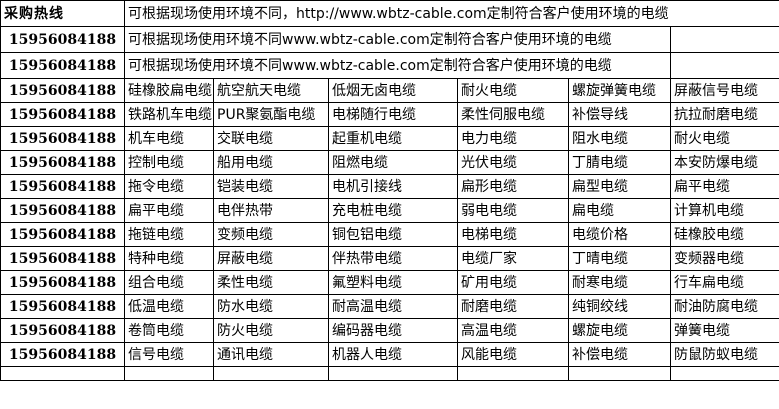 Image resolution: width=779 pixels, height=409 pixels. What do you see at coordinates (619, 330) in the screenshot?
I see `keyword-cell: 螺旋电缆` at bounding box center [619, 330].